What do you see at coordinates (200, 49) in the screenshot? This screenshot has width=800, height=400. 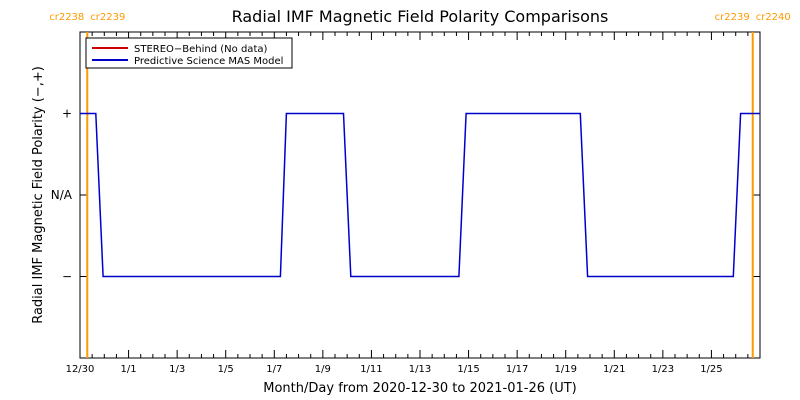 I see `legend-entry-label: STEREO−Behind (No data)` at bounding box center [200, 49].